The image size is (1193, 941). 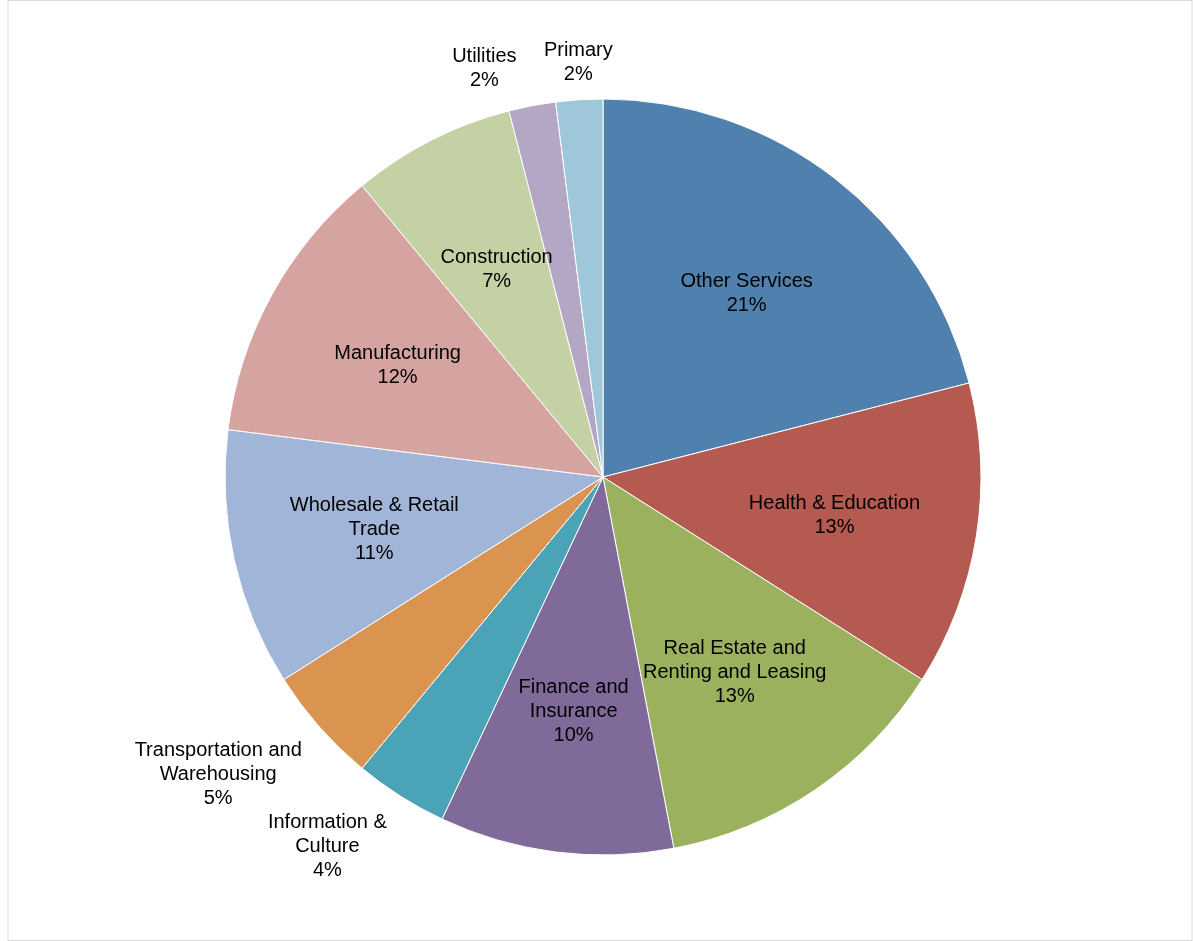 I want to click on slice-label: Other Services, so click(x=746, y=279).